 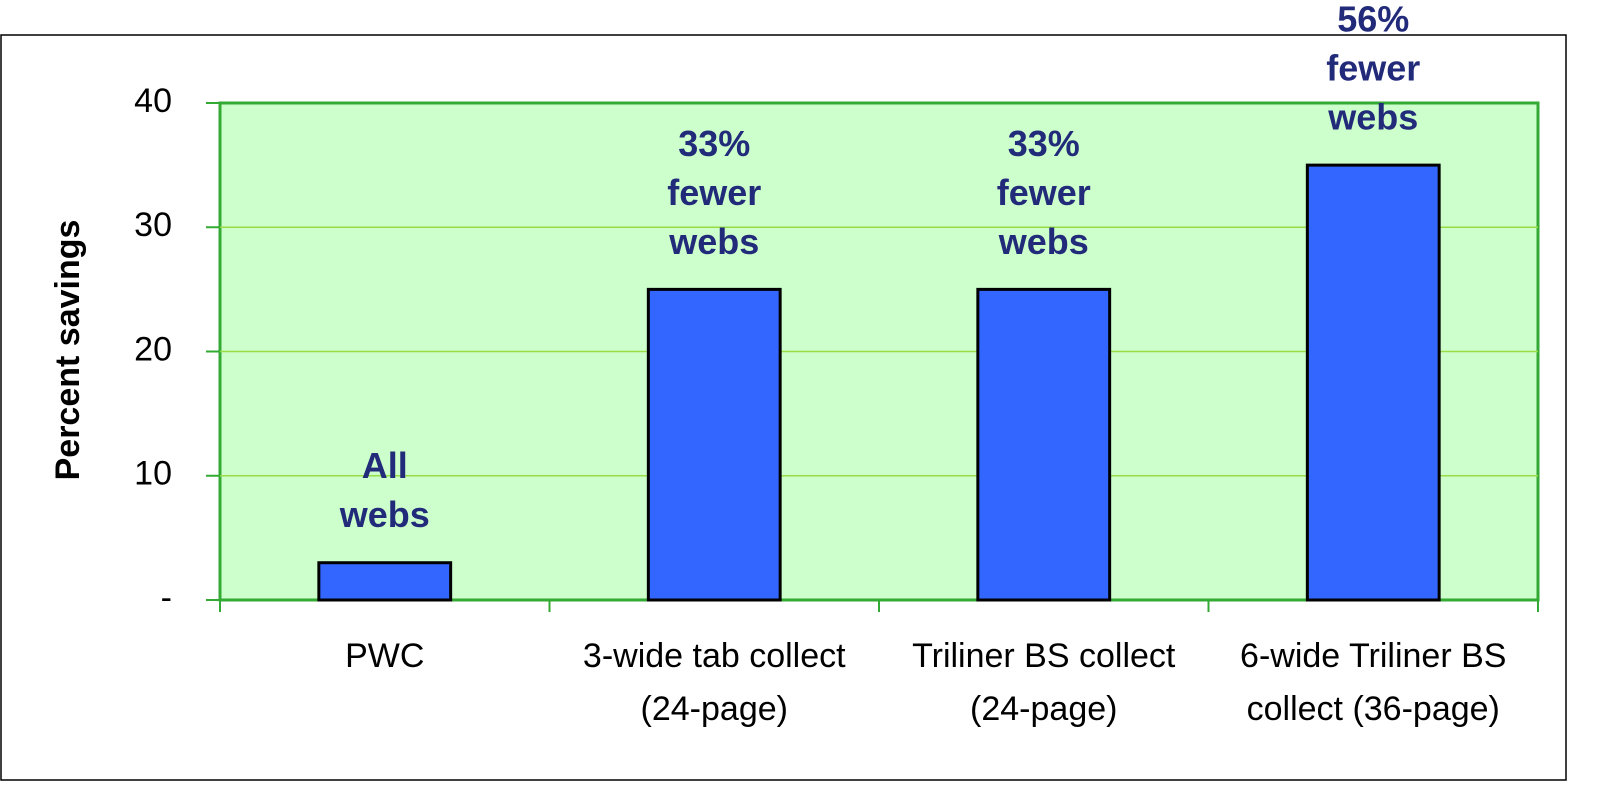 I want to click on x-tick-label: collect (36-page), so click(x=1373, y=709).